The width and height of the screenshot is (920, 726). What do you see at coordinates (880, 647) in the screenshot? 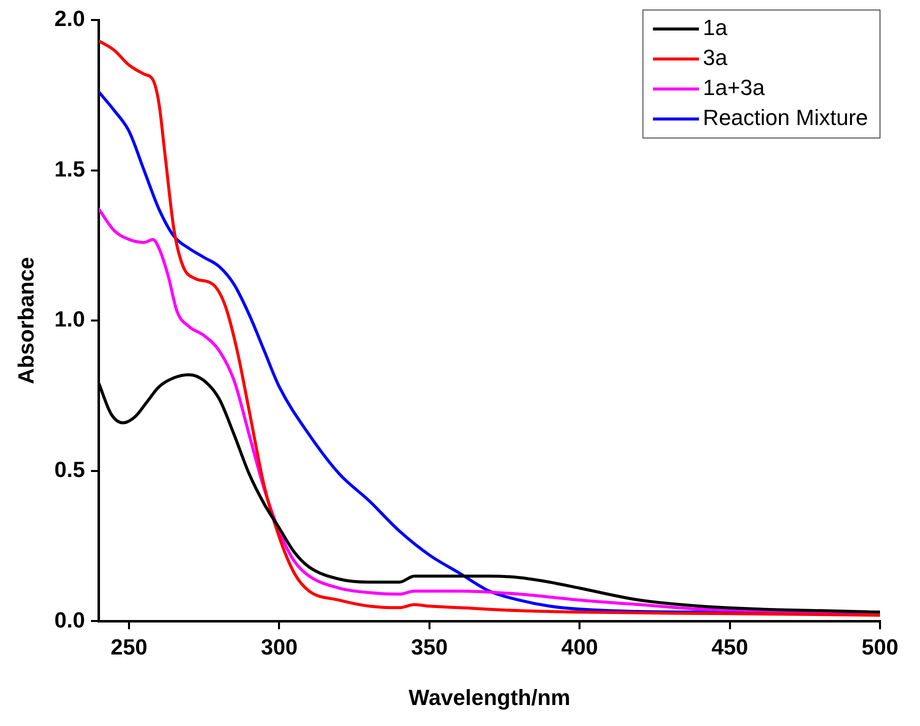
I see `x-tick-label: 500` at bounding box center [880, 647].